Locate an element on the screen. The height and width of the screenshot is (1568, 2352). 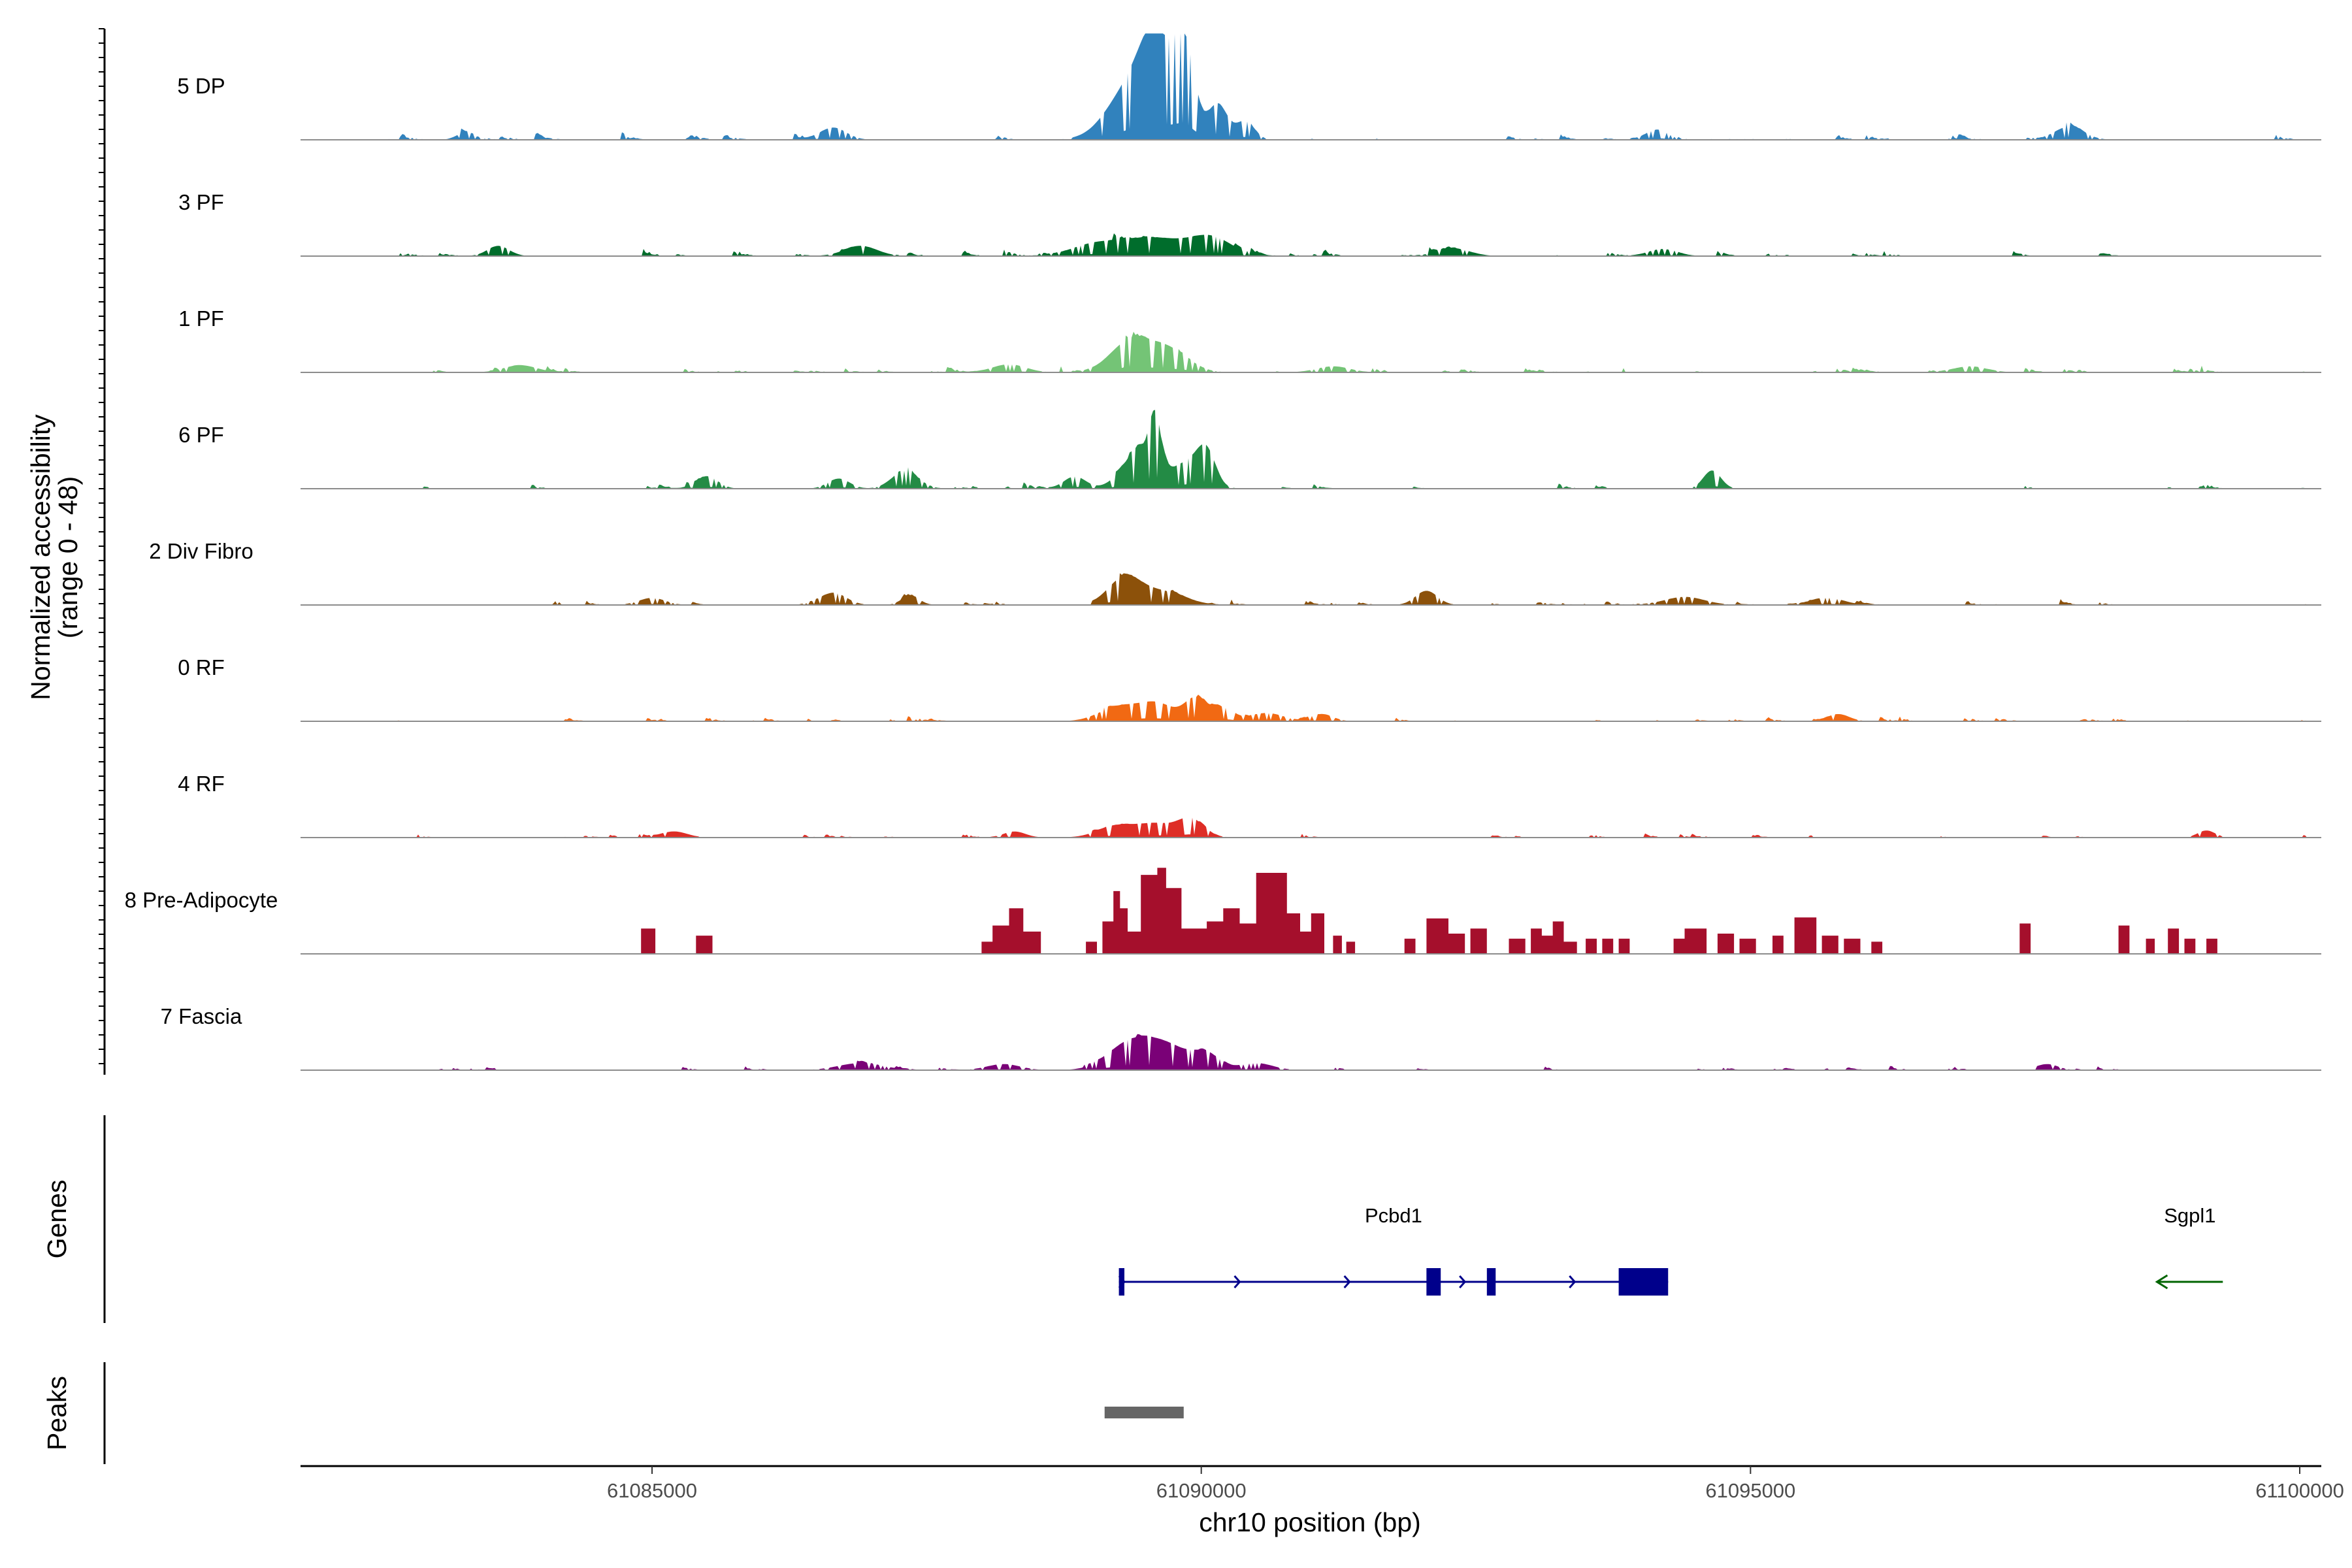
peaks-panel-title: Peaks is located at coordinates (57, 1413).